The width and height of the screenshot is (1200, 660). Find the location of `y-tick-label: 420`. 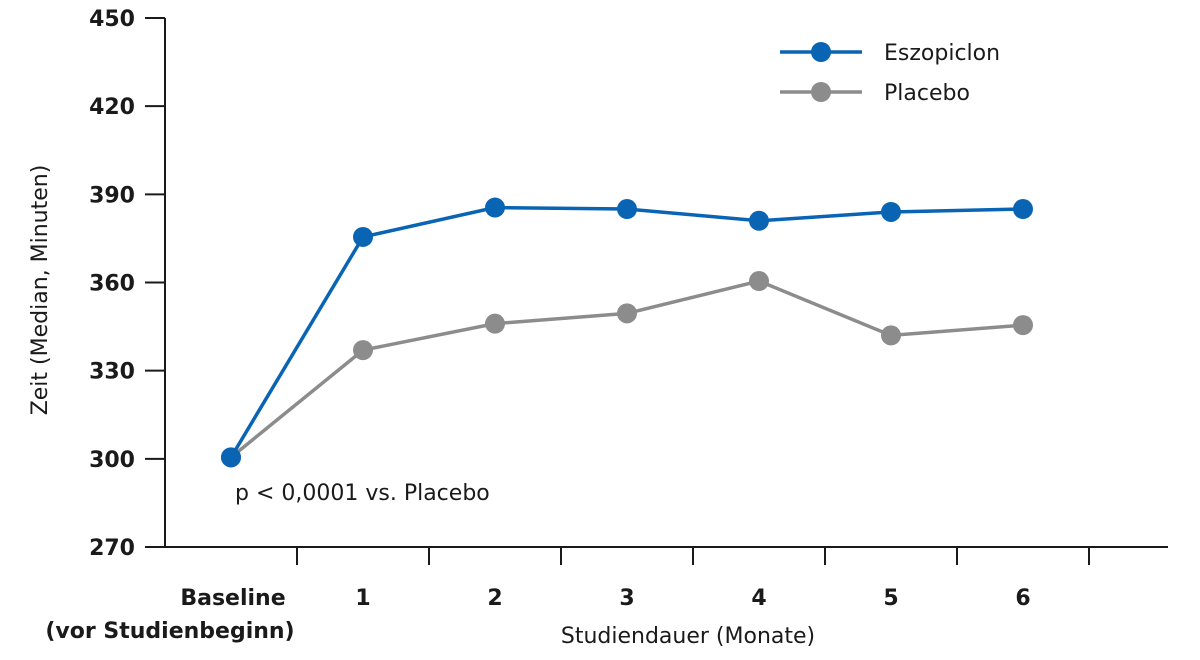

y-tick-label: 420 is located at coordinates (112, 107).